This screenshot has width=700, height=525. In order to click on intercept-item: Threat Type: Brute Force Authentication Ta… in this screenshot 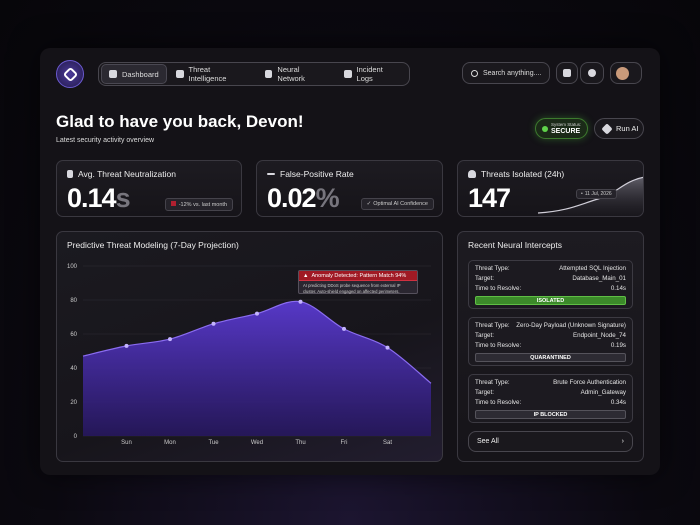, I will do `click(550, 398)`.